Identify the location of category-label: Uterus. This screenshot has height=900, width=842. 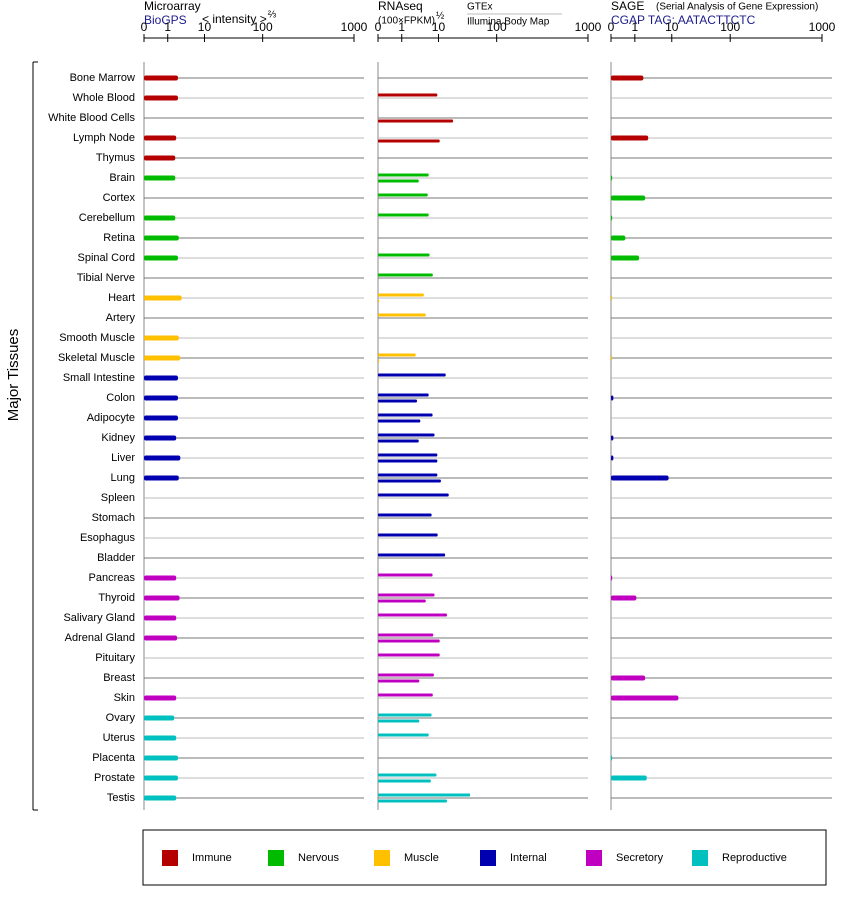
(119, 738).